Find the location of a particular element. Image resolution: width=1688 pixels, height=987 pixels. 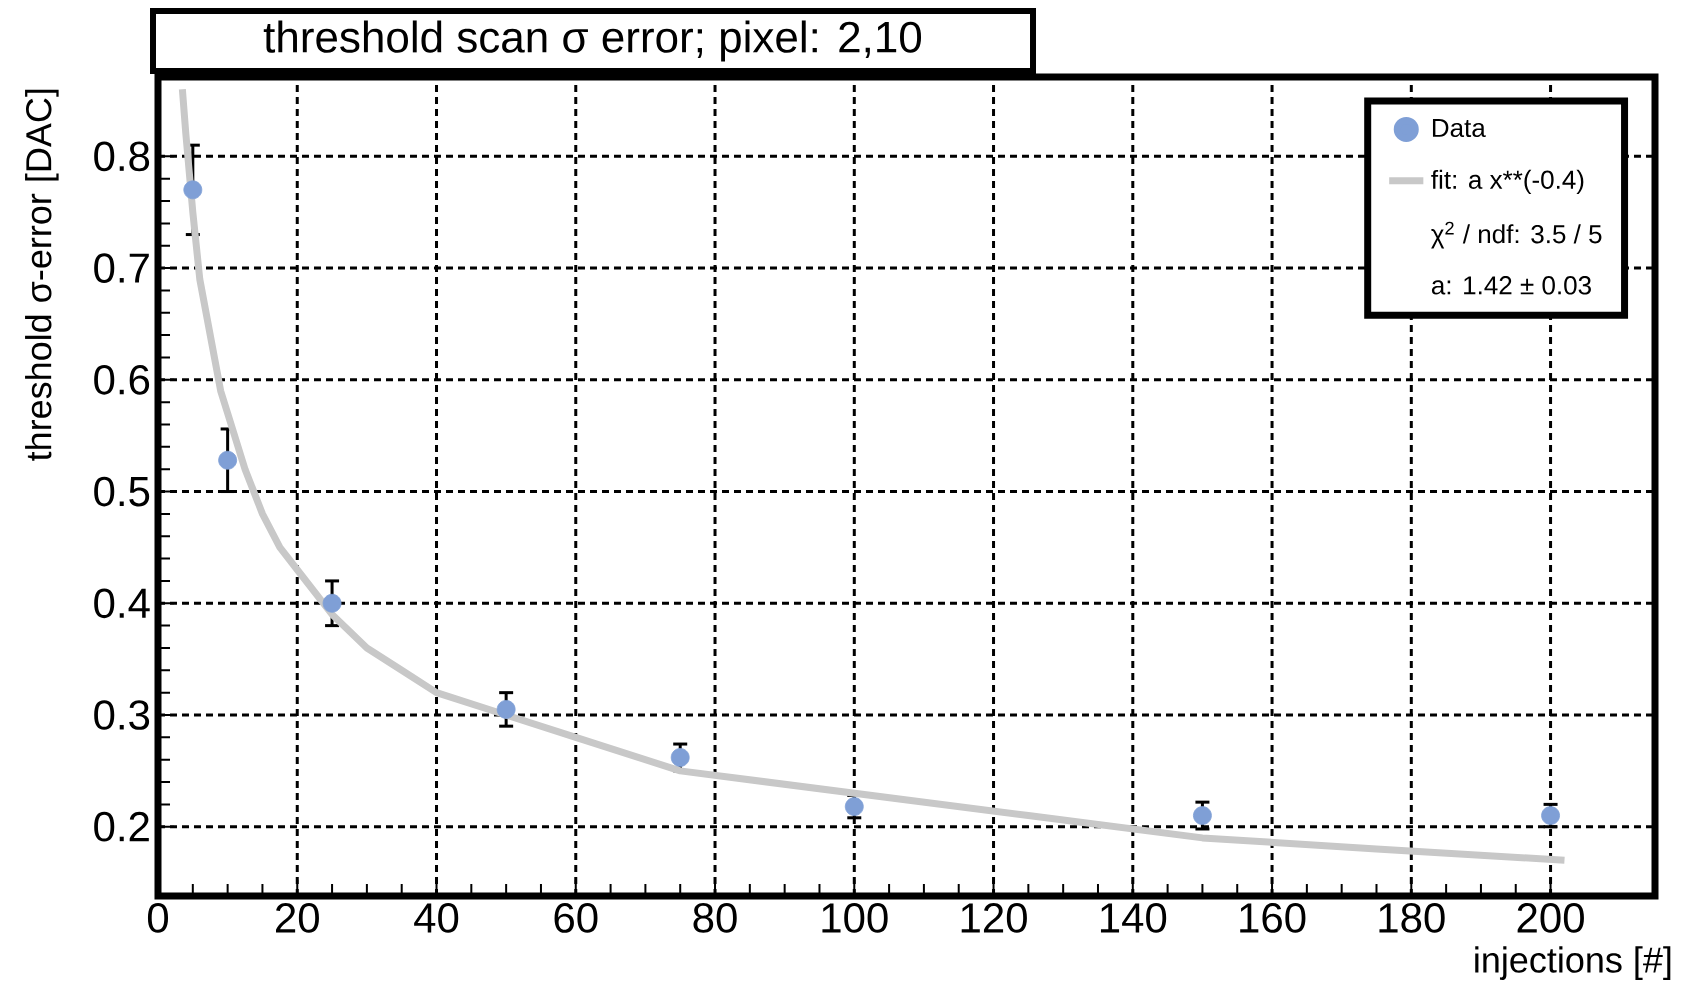

x-tick-label: 200 is located at coordinates (1550, 918).